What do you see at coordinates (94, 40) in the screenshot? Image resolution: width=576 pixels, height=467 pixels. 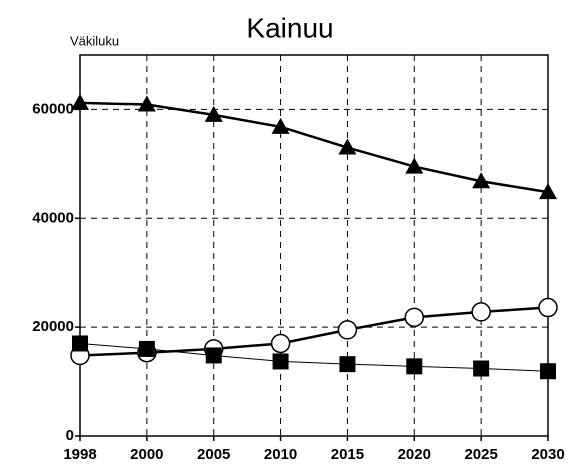 I see `y-axis-label: Väkiluku` at bounding box center [94, 40].